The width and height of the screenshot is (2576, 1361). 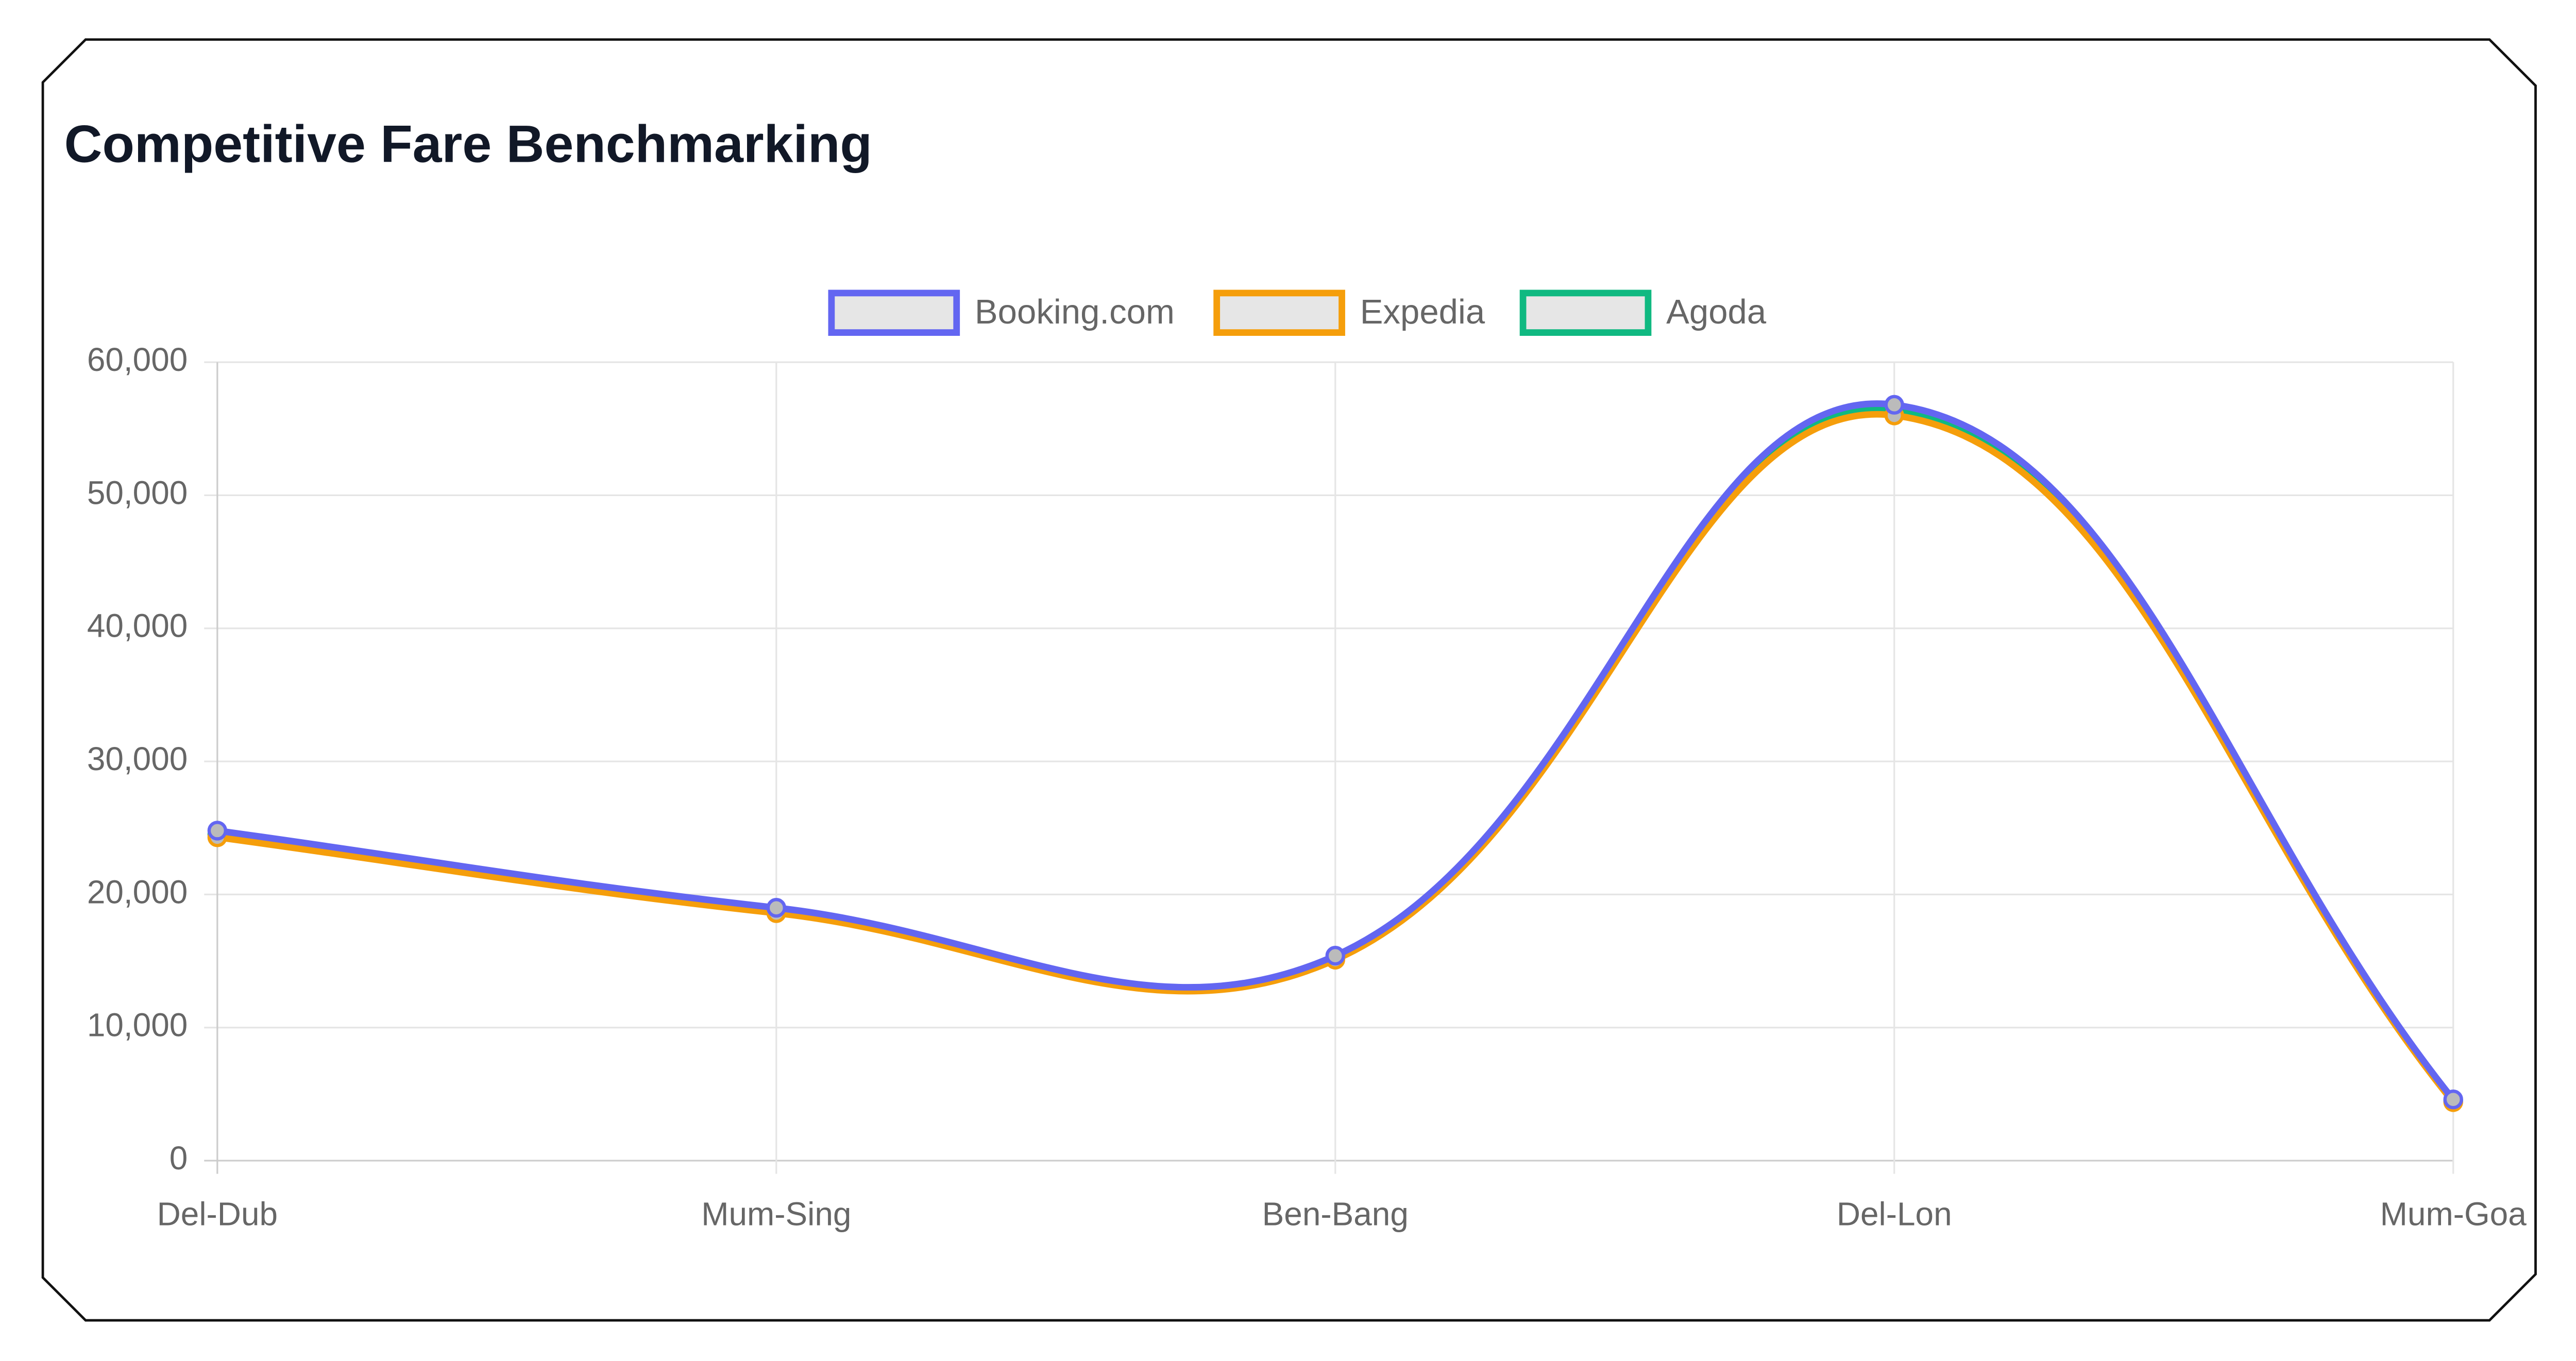 What do you see at coordinates (1422, 312) in the screenshot?
I see `legend-label: Expedia` at bounding box center [1422, 312].